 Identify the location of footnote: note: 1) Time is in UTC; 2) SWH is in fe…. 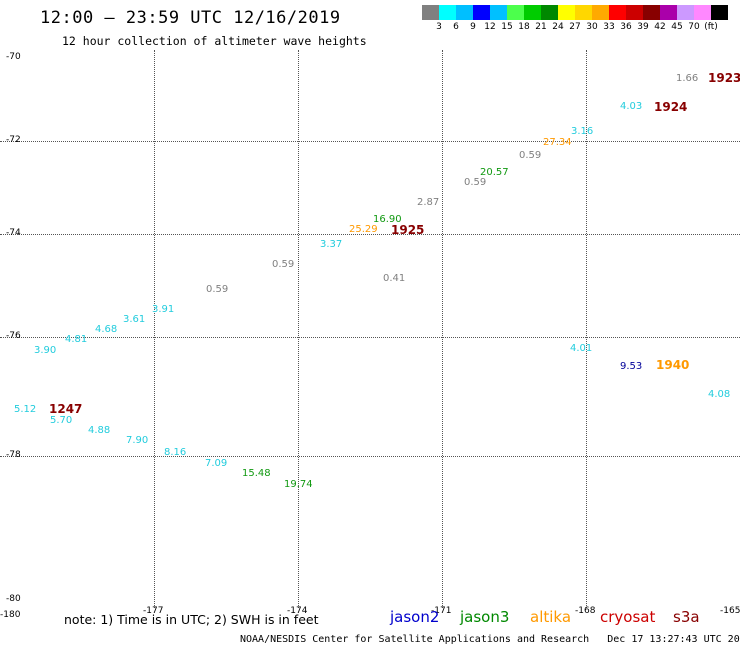
(191, 619).